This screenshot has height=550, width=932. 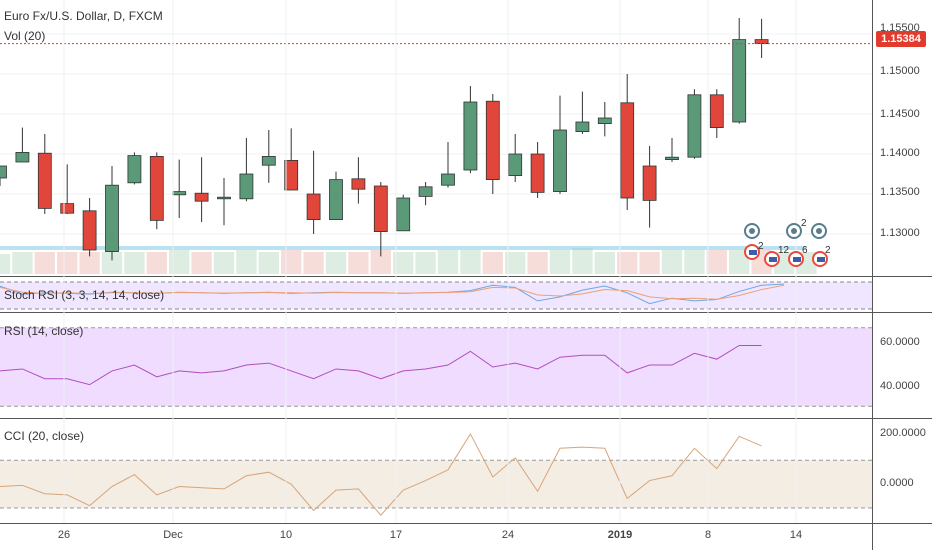 What do you see at coordinates (392, 292) in the screenshot?
I see `stoch-d-line` at bounding box center [392, 292].